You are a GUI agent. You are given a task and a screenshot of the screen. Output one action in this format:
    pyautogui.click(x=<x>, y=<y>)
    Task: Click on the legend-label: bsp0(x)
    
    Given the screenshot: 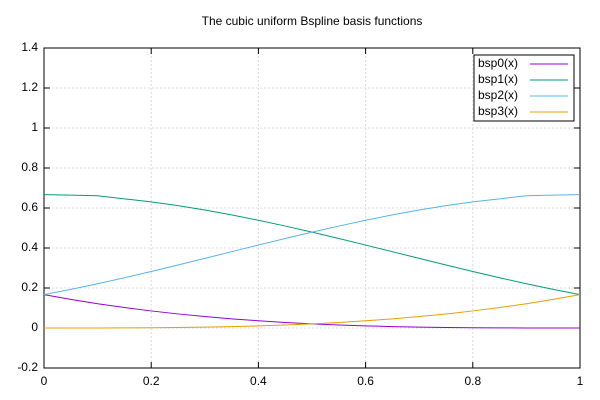 What is the action you would take?
    pyautogui.click(x=498, y=63)
    